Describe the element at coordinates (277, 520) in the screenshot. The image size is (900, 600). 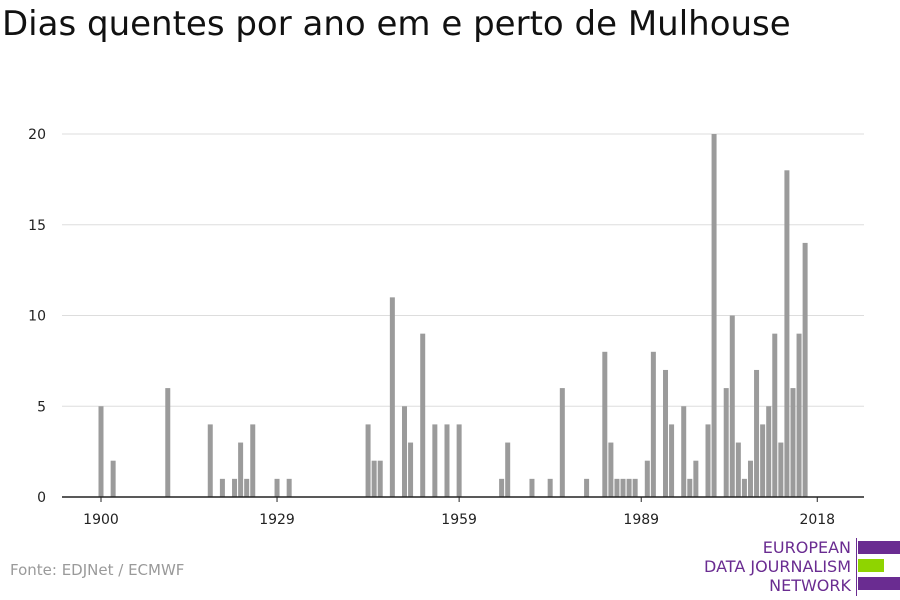
I see `x-tick-label: 1929` at that location.